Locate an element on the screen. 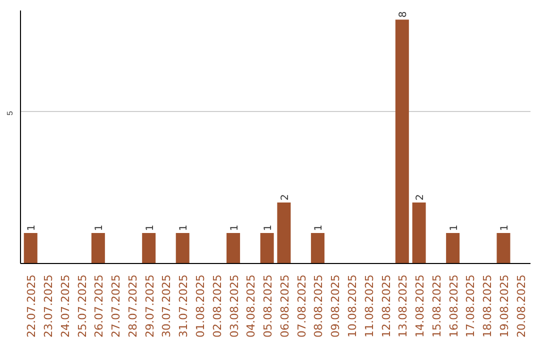 Image resolution: width=540 pixels, height=340 pixels. x-tick-label: 31.07.2025 is located at coordinates (183, 306).